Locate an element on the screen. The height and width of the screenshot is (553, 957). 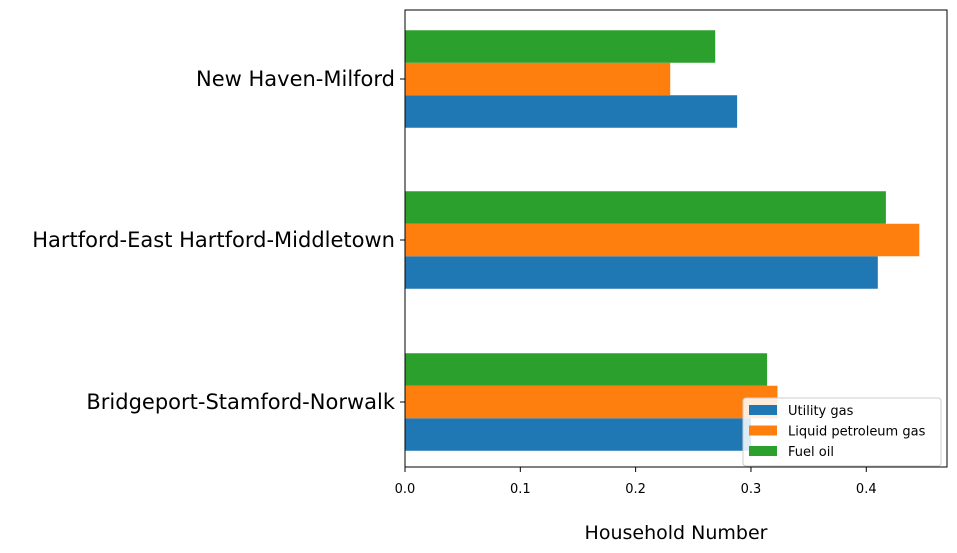
legend-label: Fuel oil is located at coordinates (811, 452).